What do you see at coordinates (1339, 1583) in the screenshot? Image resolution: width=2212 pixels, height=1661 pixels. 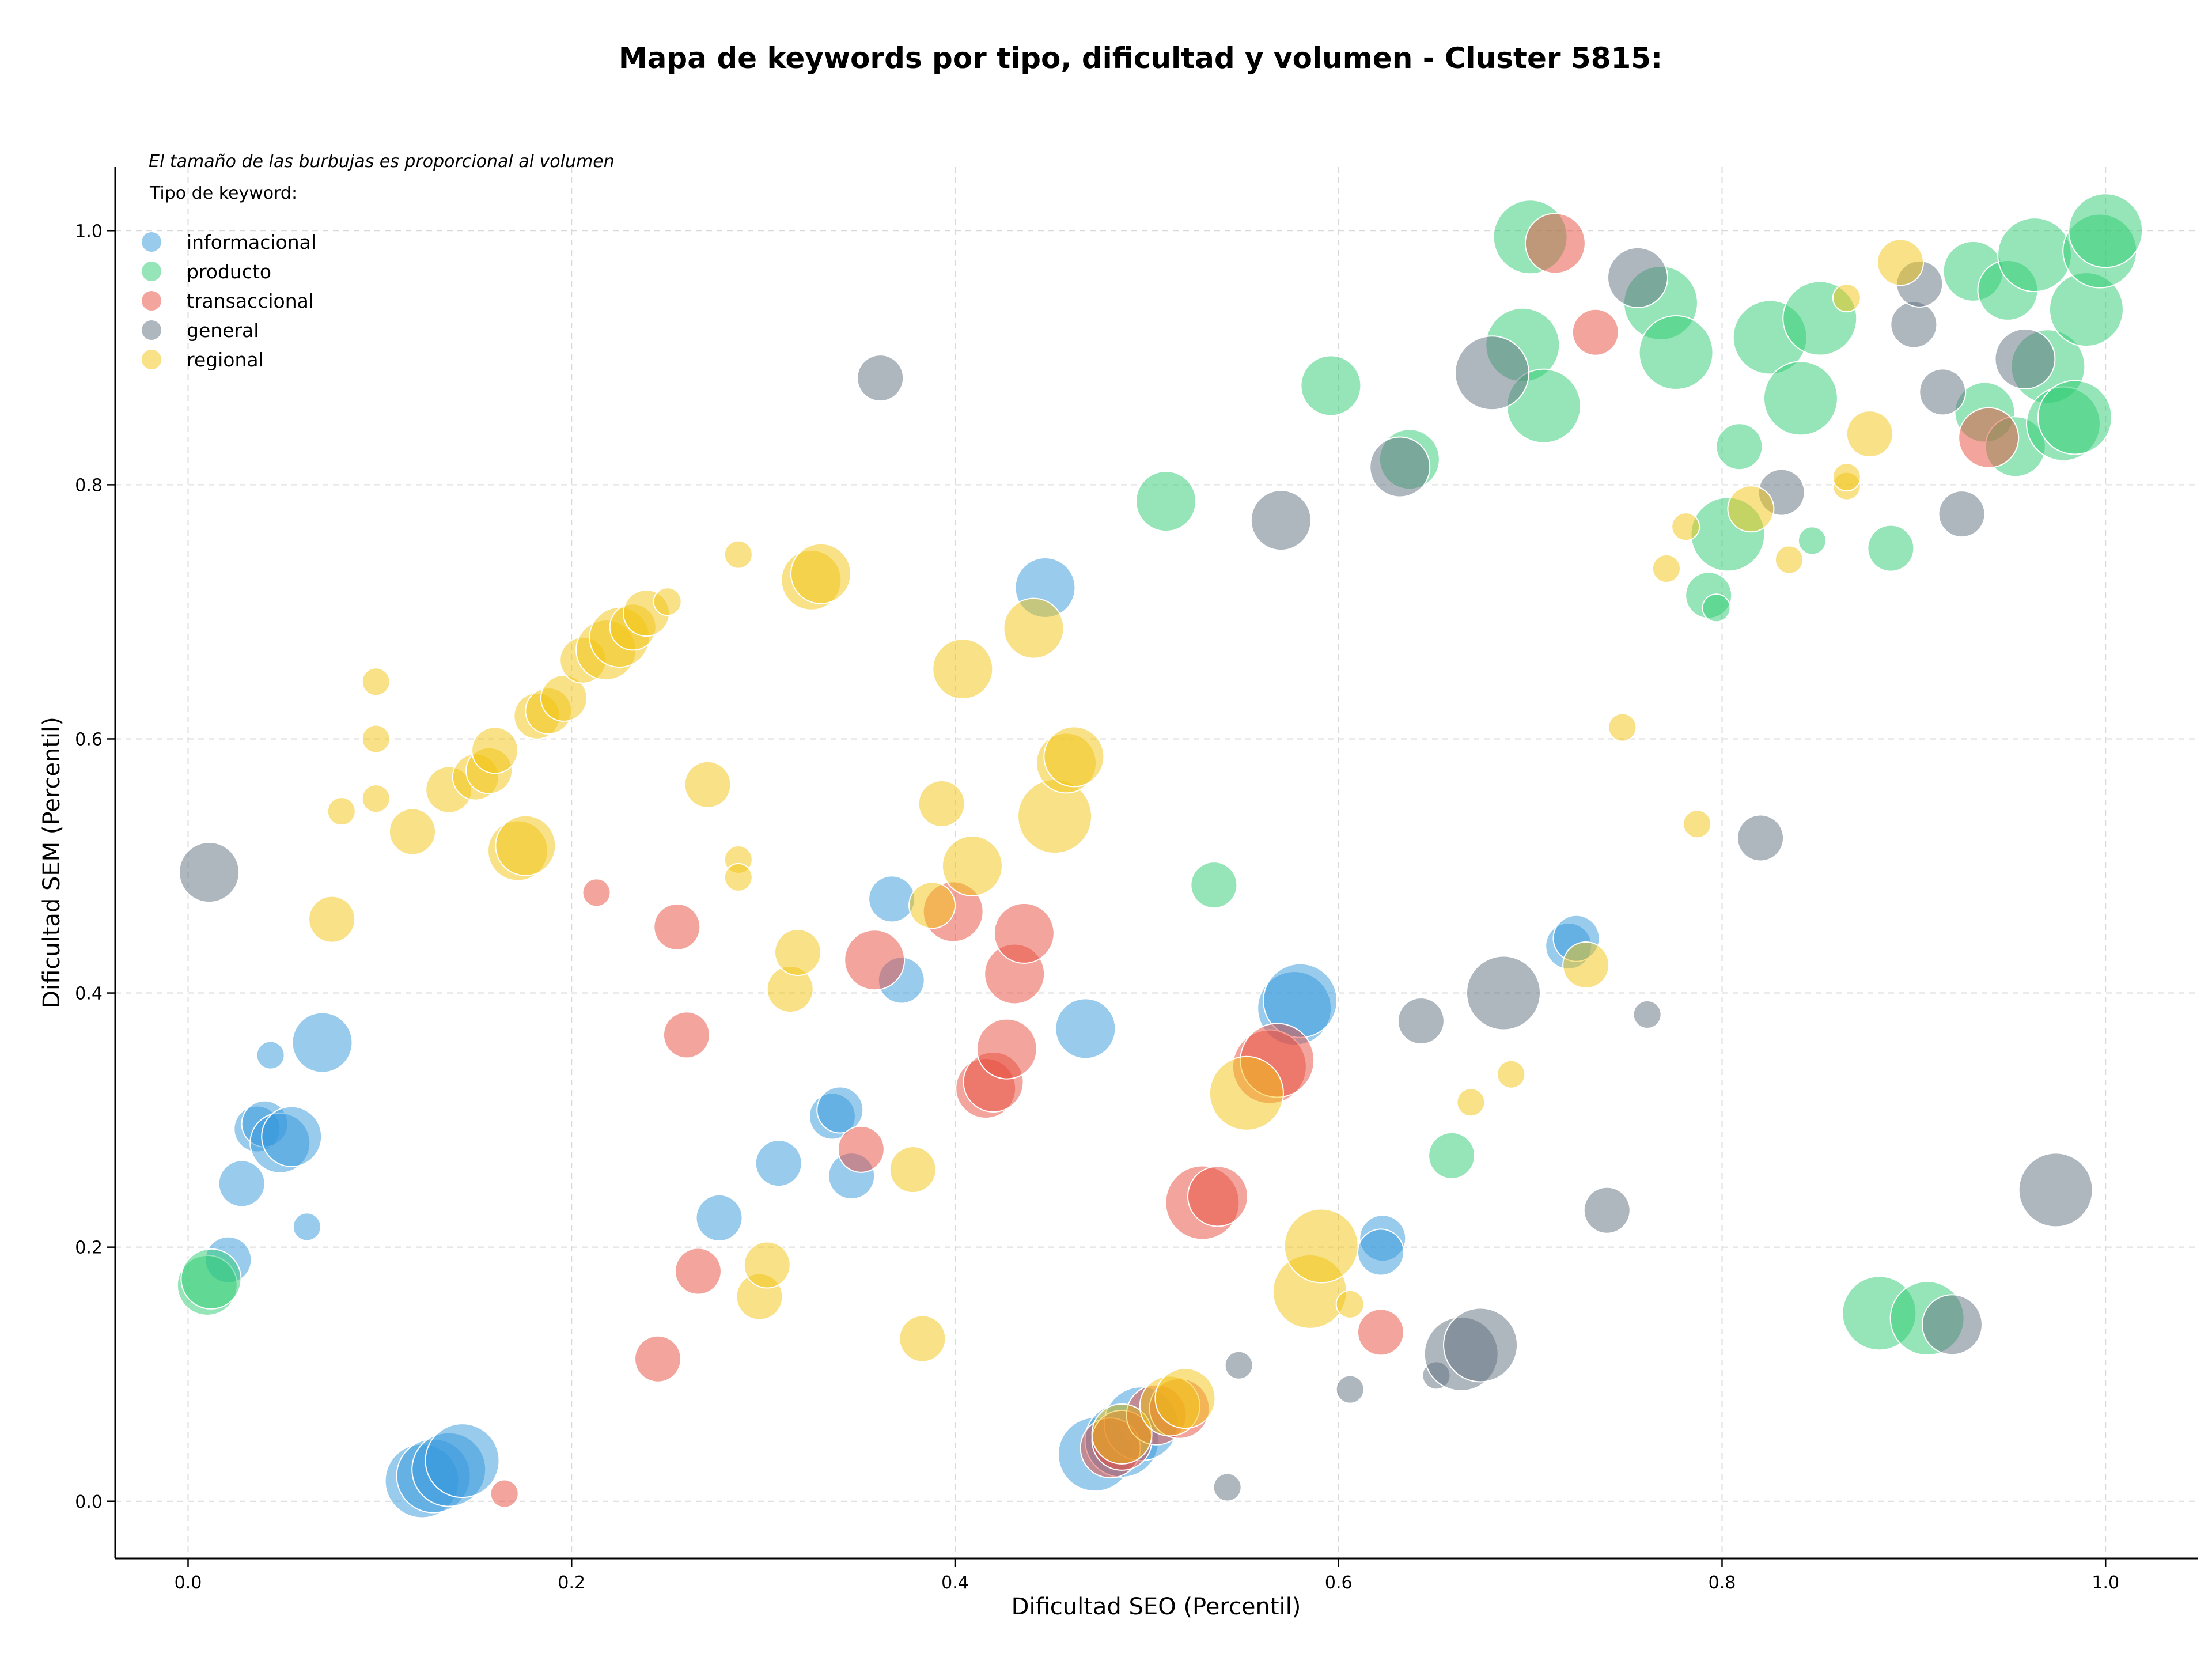 I see `x-tick-label: 0.6` at bounding box center [1339, 1583].